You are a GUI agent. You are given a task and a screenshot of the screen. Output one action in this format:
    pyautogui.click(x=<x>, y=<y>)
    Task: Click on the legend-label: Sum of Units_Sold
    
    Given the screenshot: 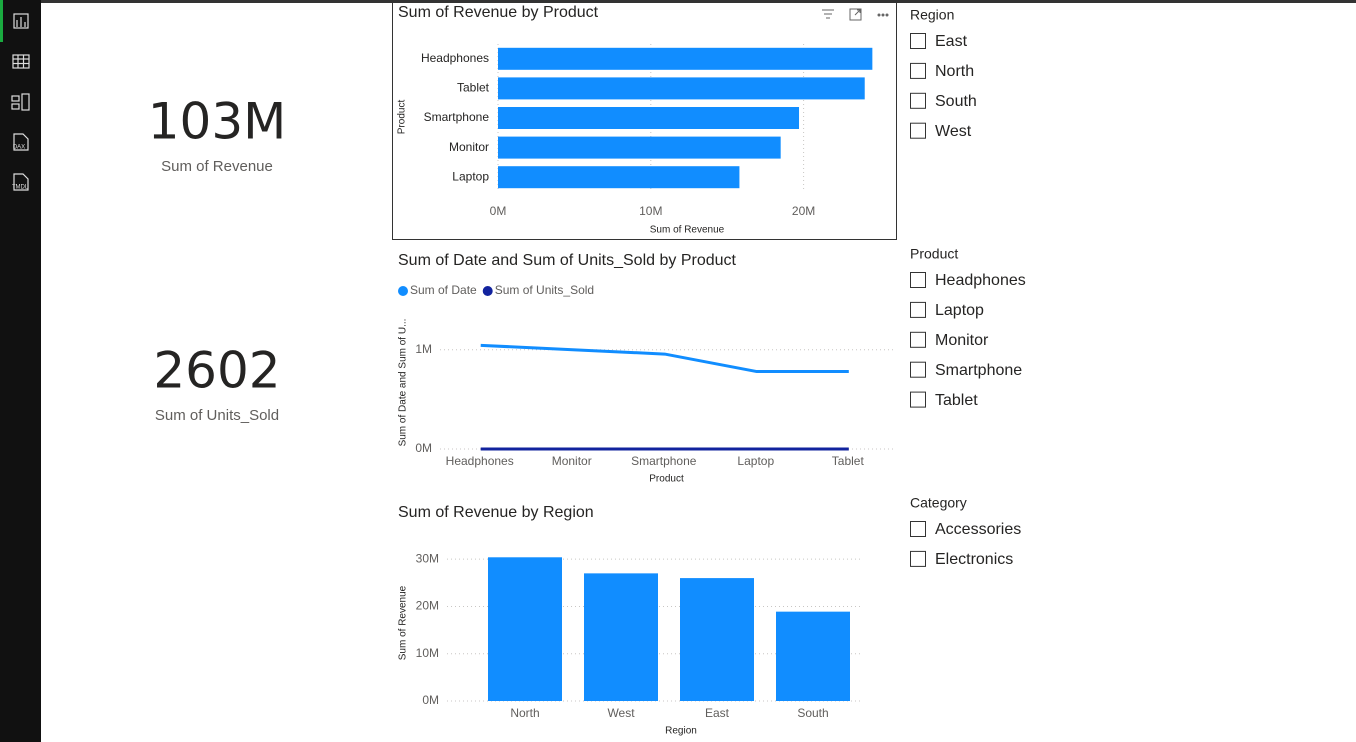 What is the action you would take?
    pyautogui.click(x=544, y=290)
    